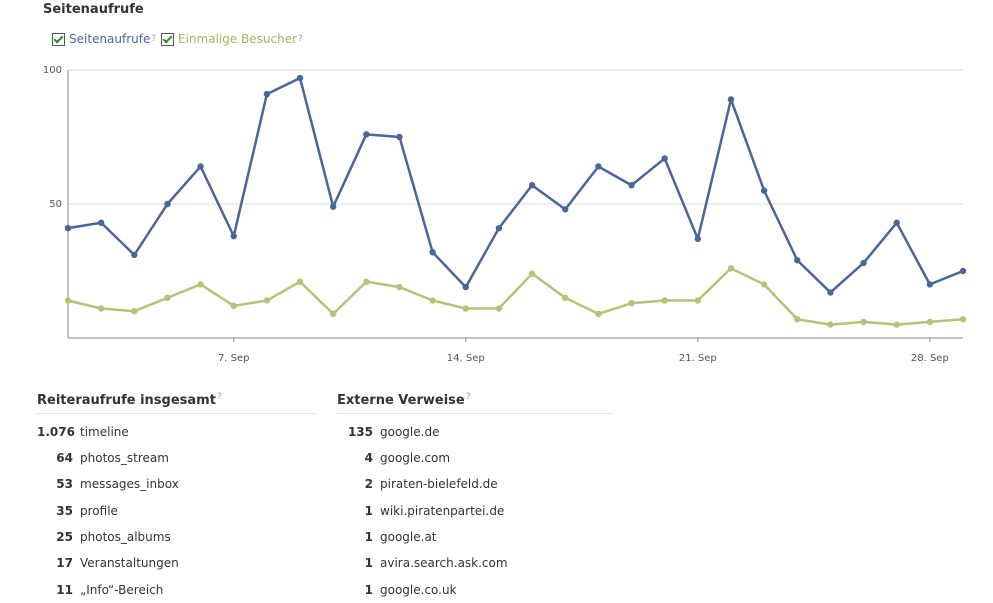  I want to click on label: wiki.piratenpartei.de, so click(442, 510).